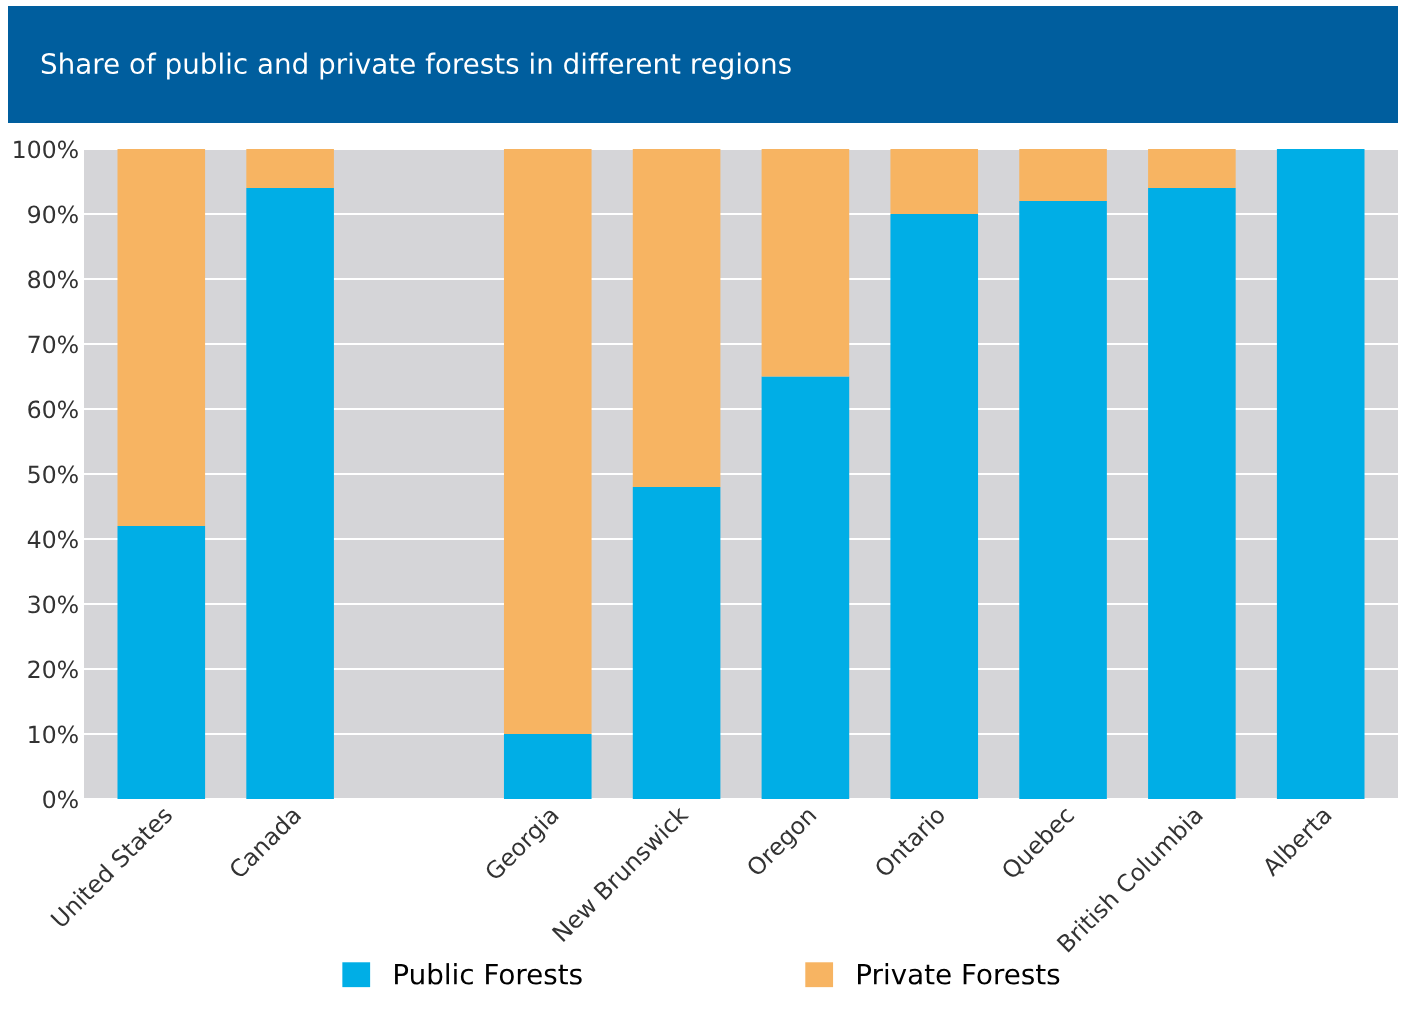  Describe the element at coordinates (416, 66) in the screenshot. I see `chart-title: Share of public and private forests in different regions` at that location.